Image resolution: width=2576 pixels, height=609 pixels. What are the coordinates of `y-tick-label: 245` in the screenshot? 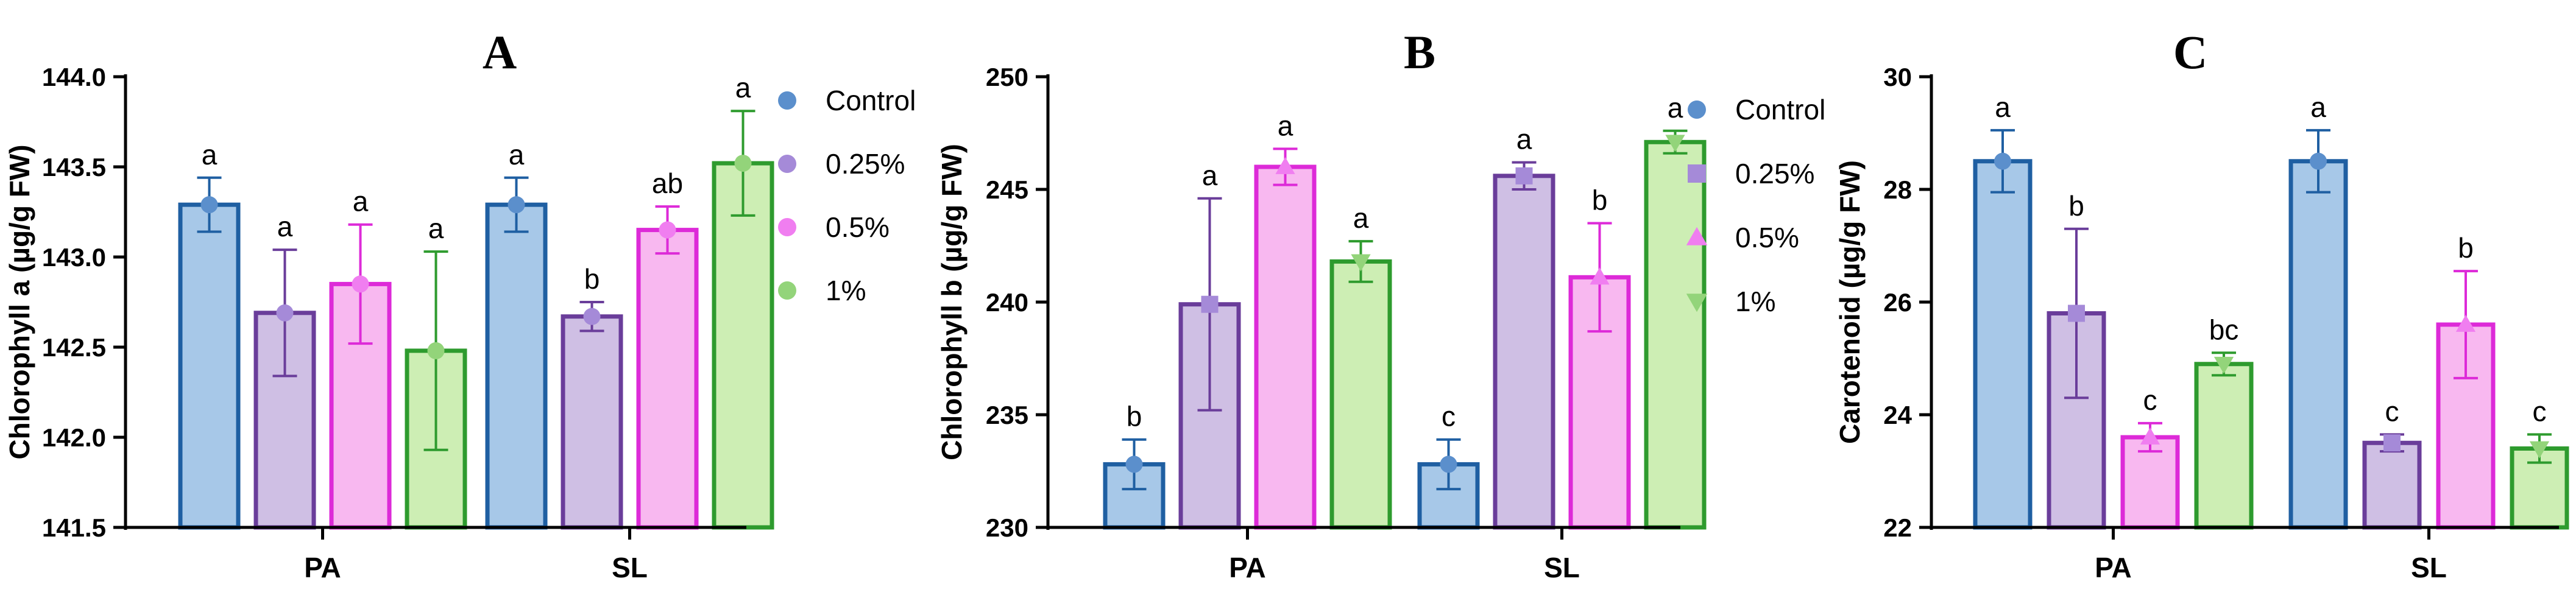 It's located at (1007, 189).